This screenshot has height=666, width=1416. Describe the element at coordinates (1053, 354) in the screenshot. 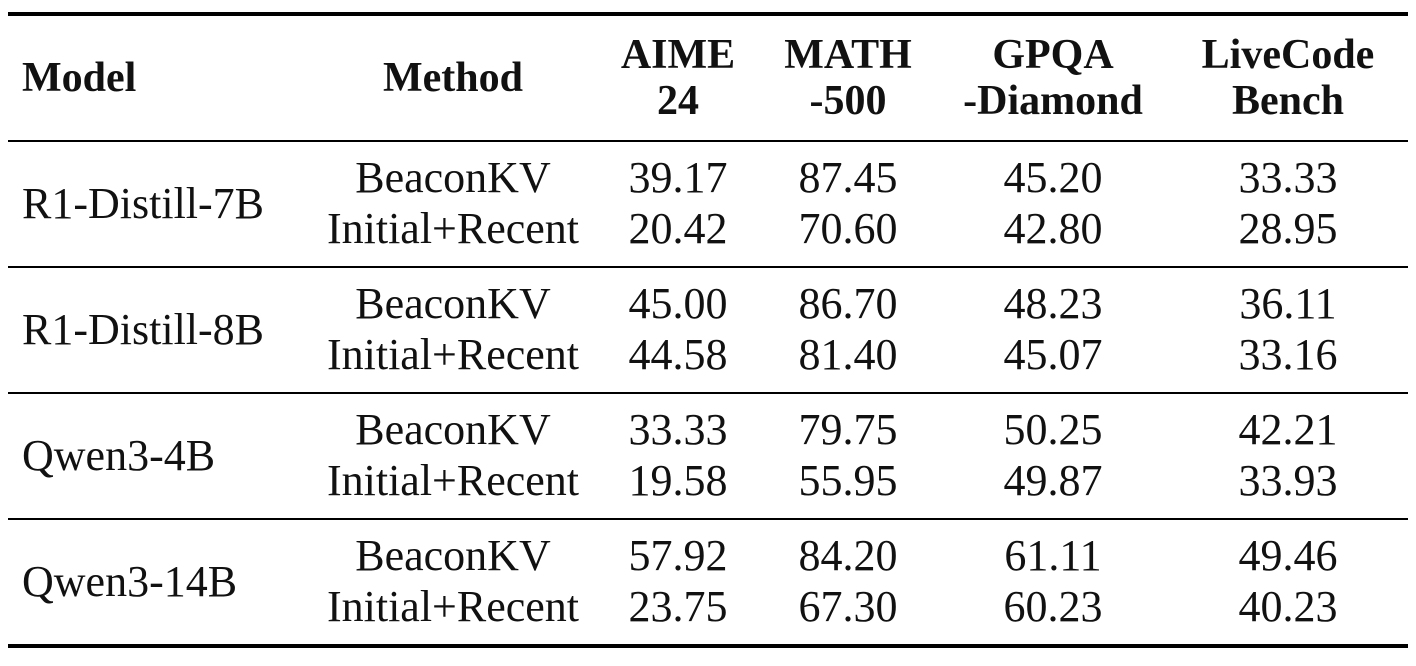

I see `gpqa-value: 45.07` at that location.